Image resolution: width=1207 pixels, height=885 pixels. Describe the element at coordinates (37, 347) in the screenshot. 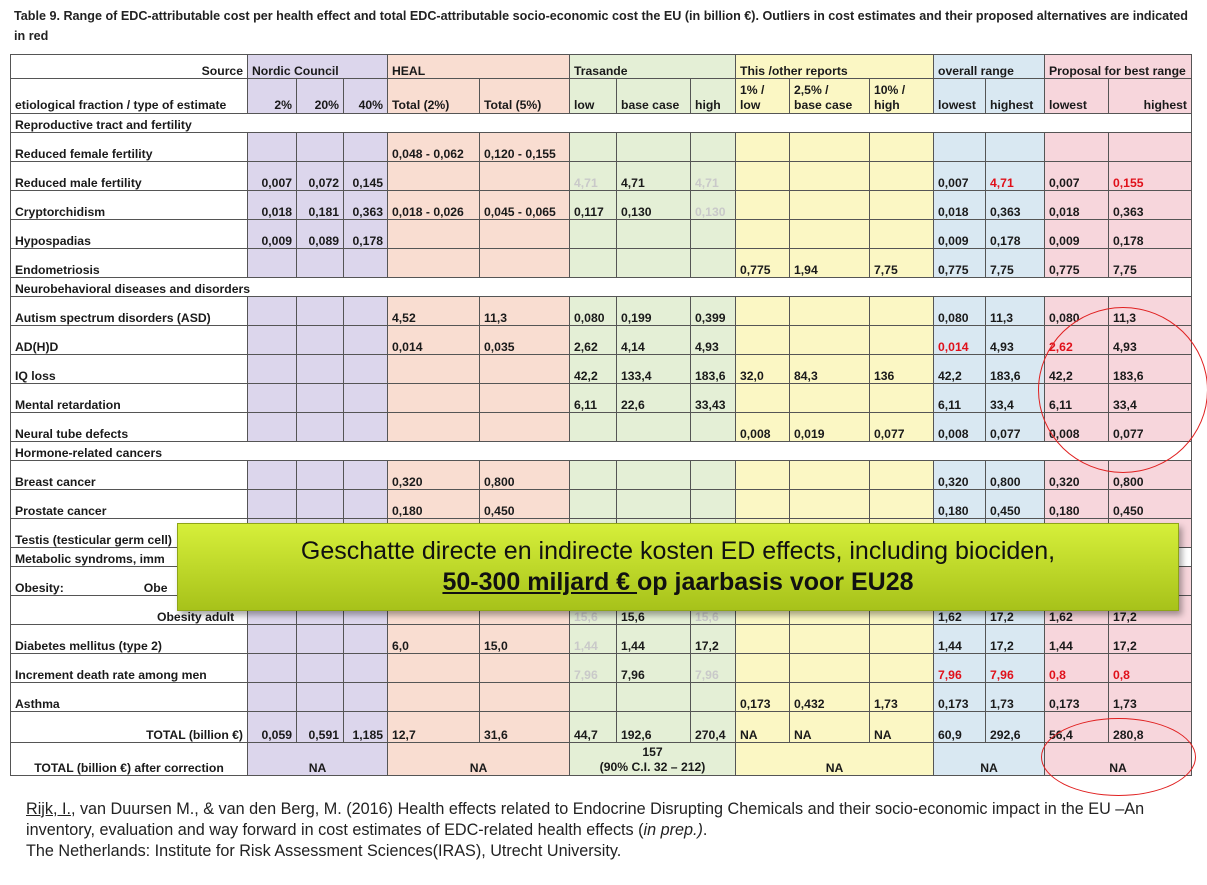

I see `row-label-text: AD(H)D` at that location.